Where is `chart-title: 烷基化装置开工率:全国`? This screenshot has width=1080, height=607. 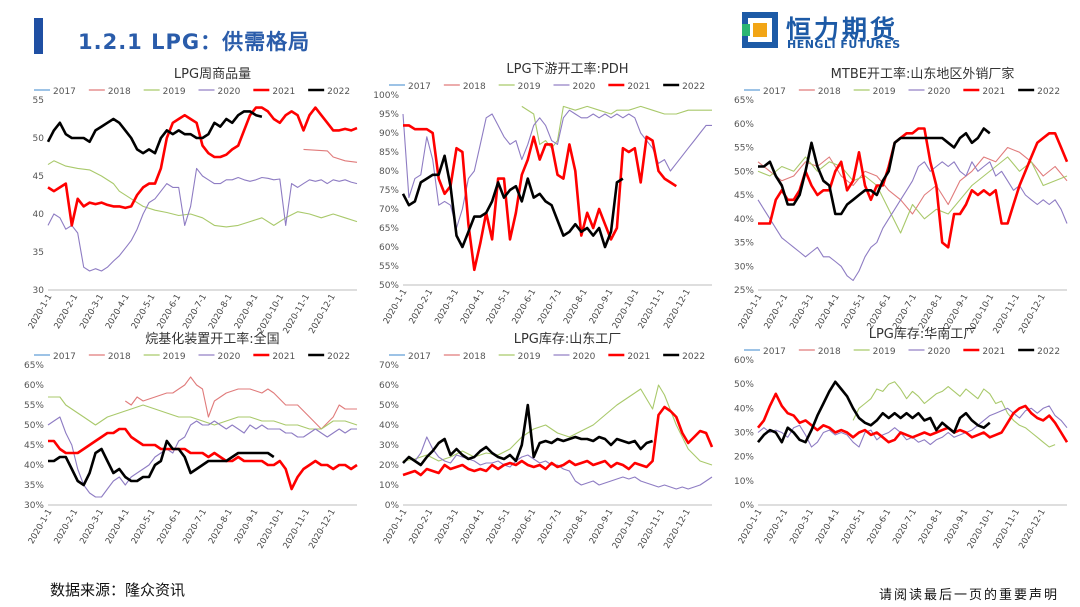 chart-title: 烷基化装置开工率:全国 is located at coordinates (212, 339).